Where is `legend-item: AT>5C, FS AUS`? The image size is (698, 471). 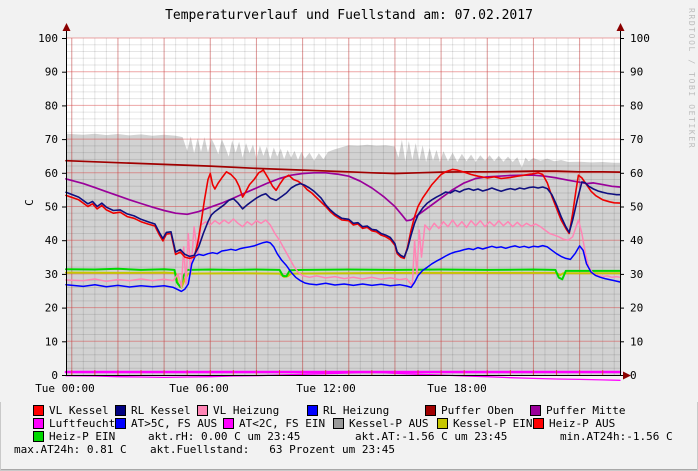
legend-item: AT>5C, FS AUS is located at coordinates (166, 423).